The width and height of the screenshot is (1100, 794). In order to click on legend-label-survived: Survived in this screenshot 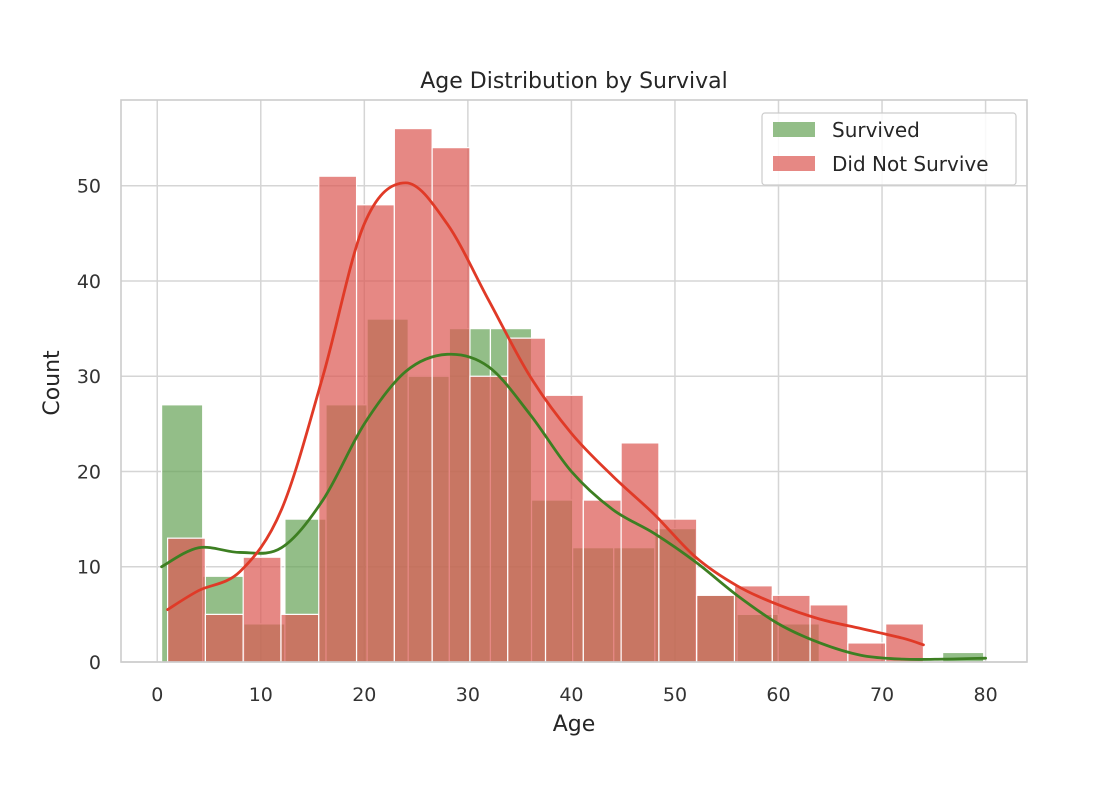, I will do `click(876, 130)`.